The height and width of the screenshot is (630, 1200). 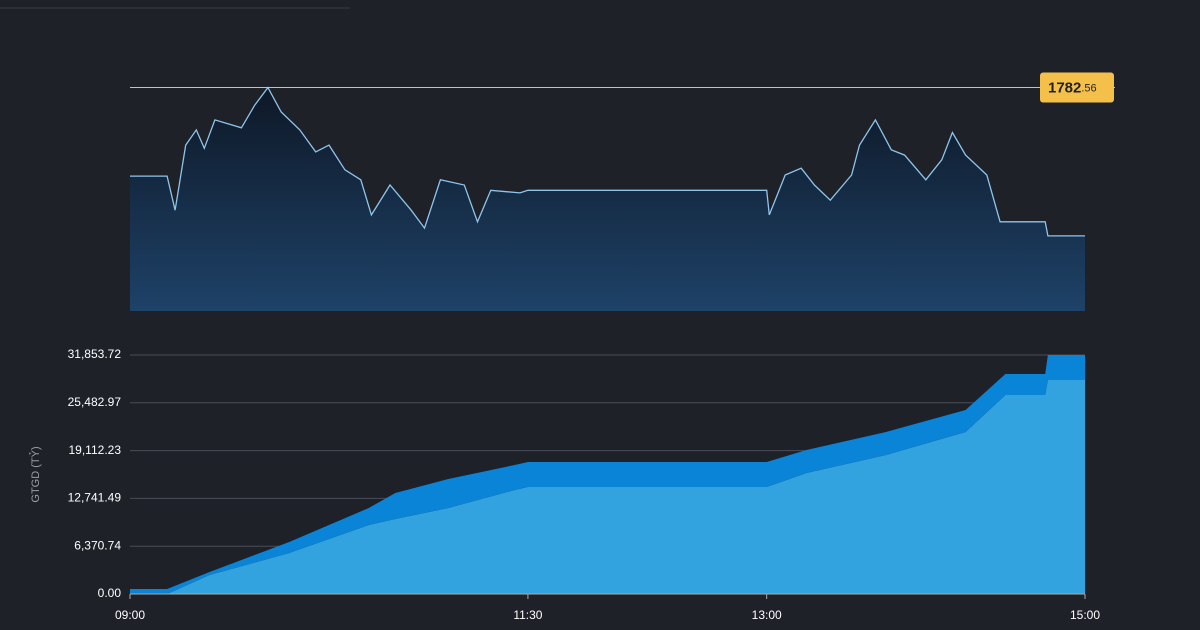 I want to click on y-tick-label: 0.00, so click(x=110, y=593).